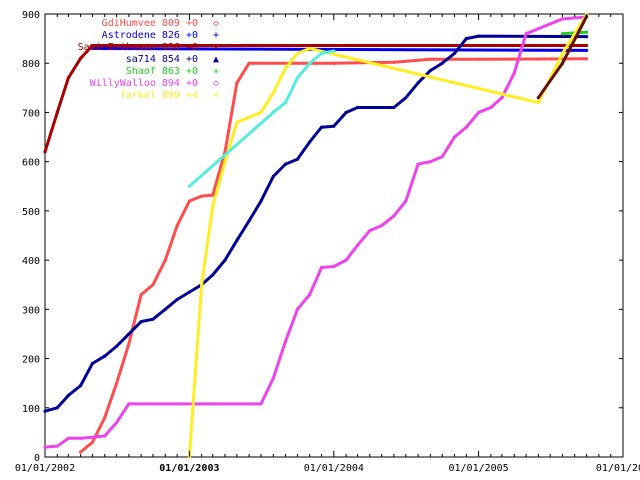 Image resolution: width=640 pixels, height=480 pixels. What do you see at coordinates (169, 95) in the screenshot?
I see `legend-entry: farkel 899 +4 +` at bounding box center [169, 95].